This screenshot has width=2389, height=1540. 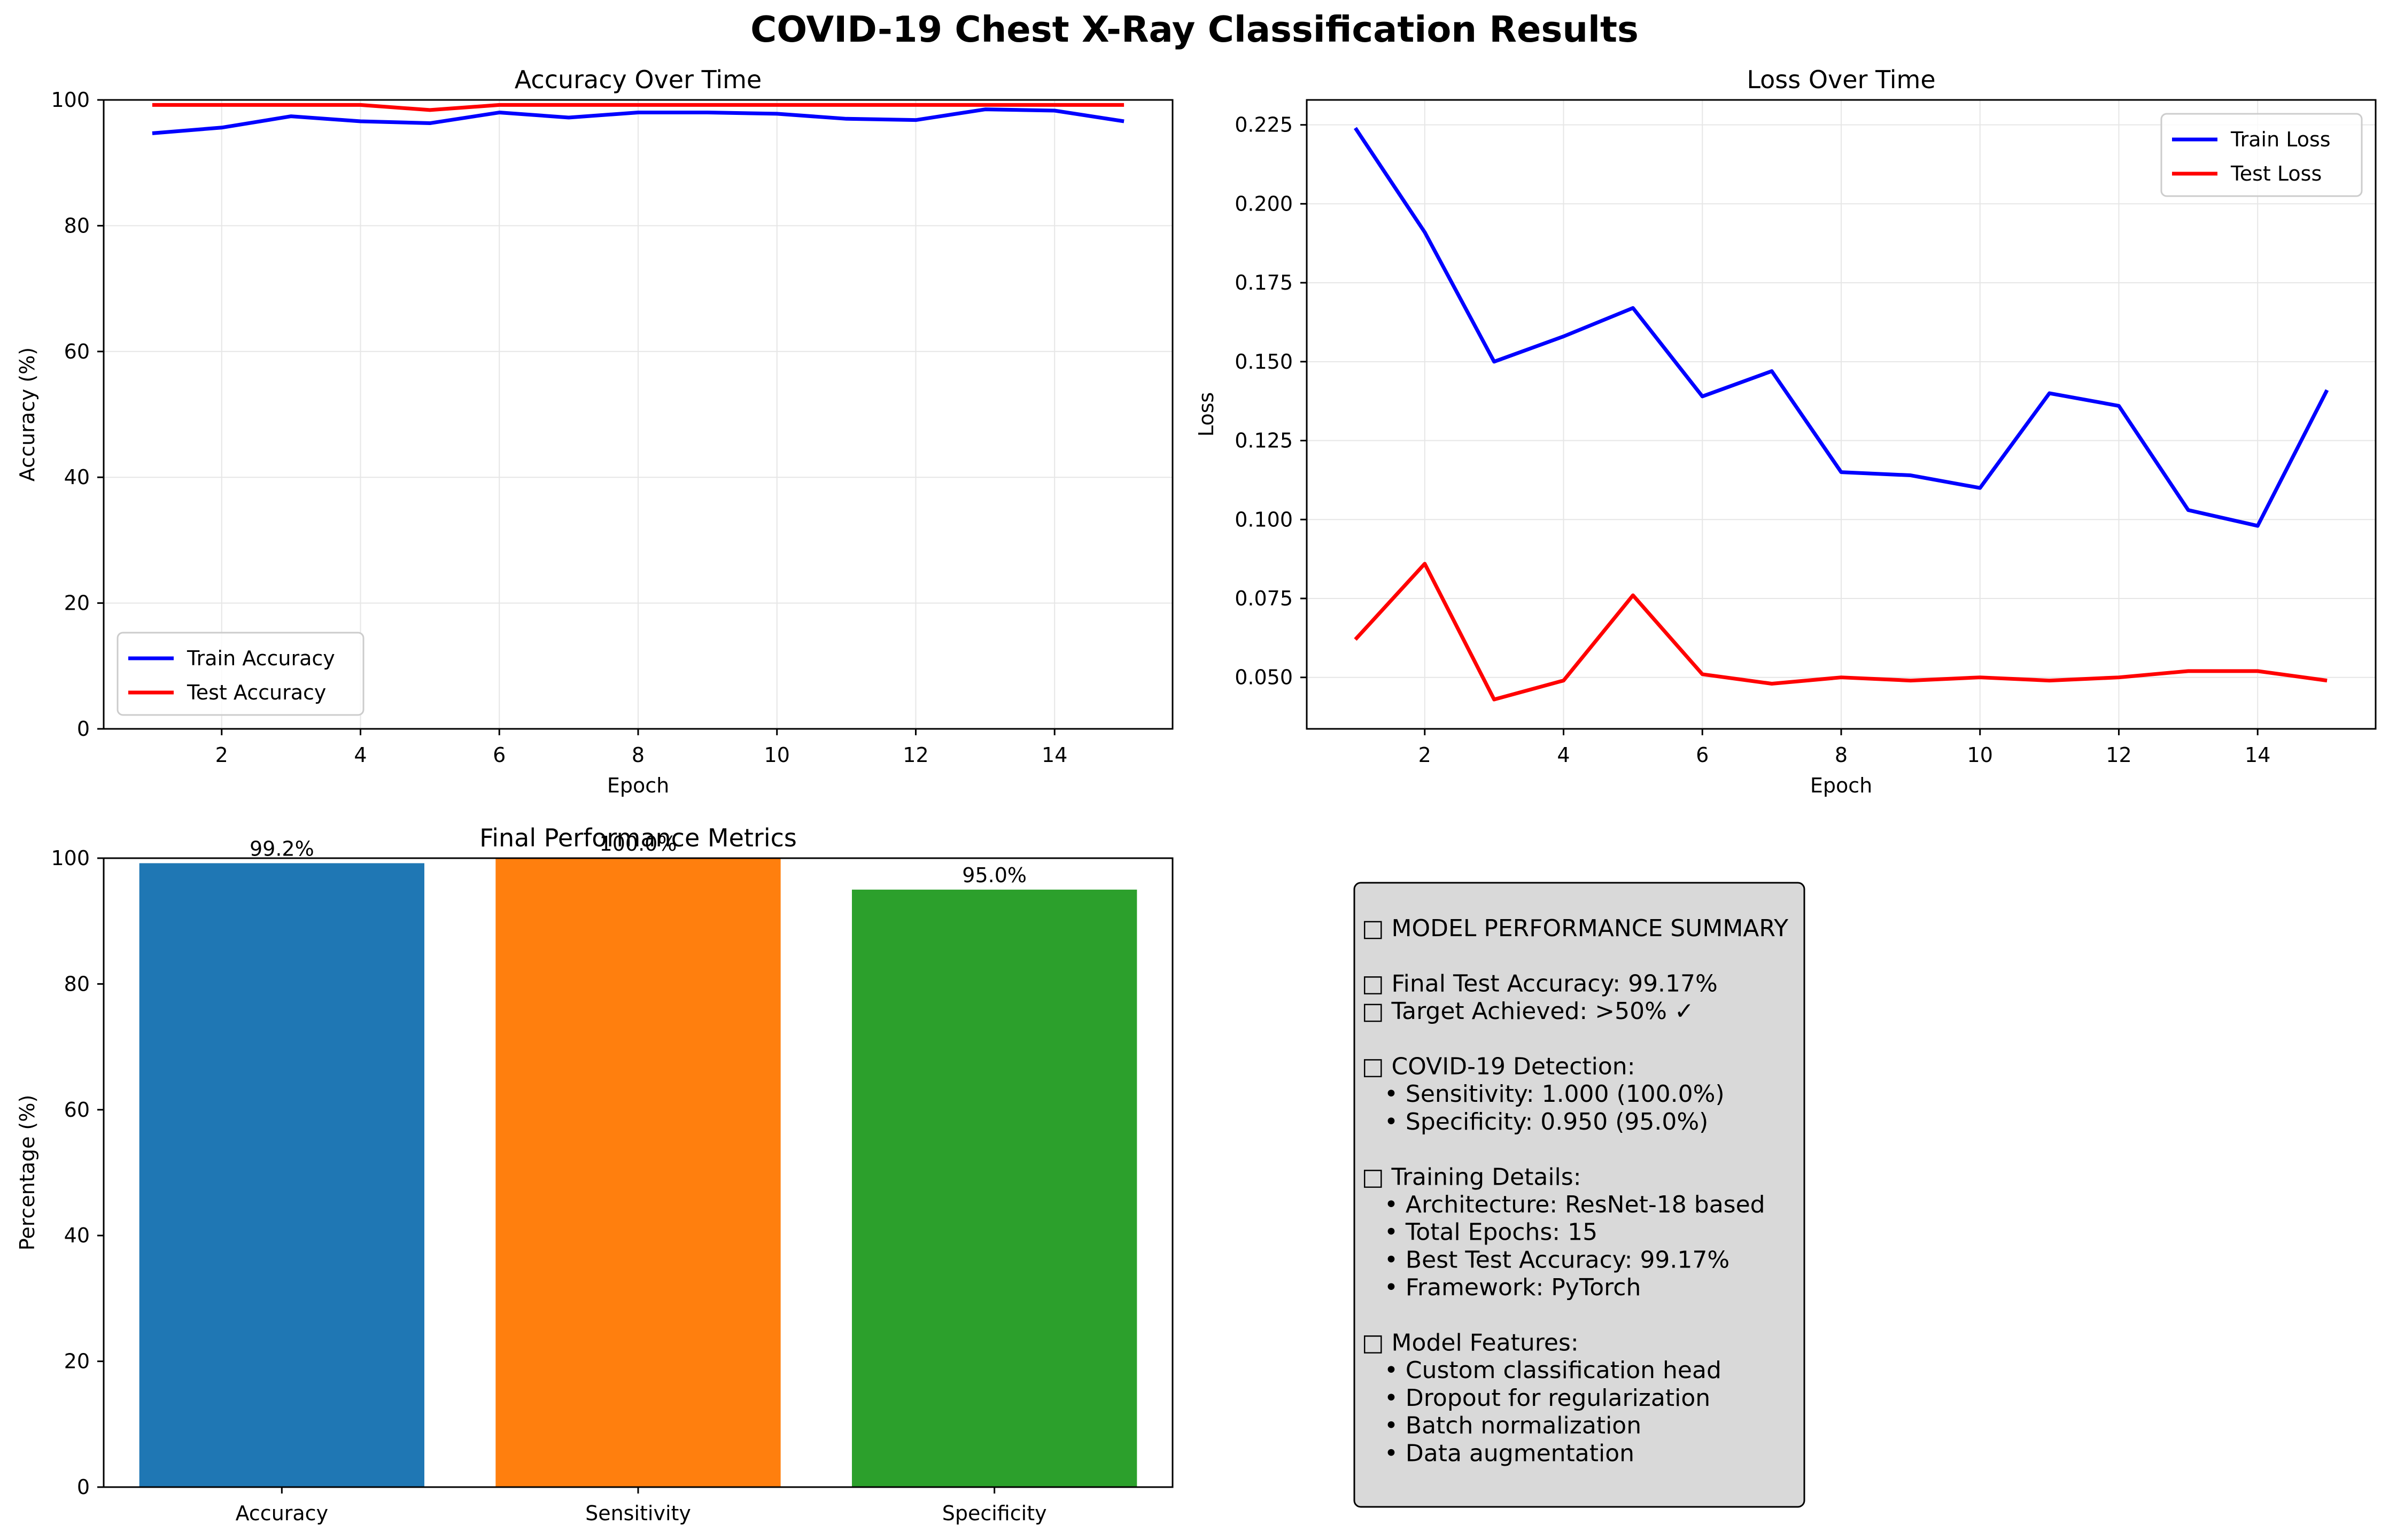 What do you see at coordinates (1543, 1094) in the screenshot?
I see `summary-line: • Sensitivity: 1.000 (100.0%)` at bounding box center [1543, 1094].